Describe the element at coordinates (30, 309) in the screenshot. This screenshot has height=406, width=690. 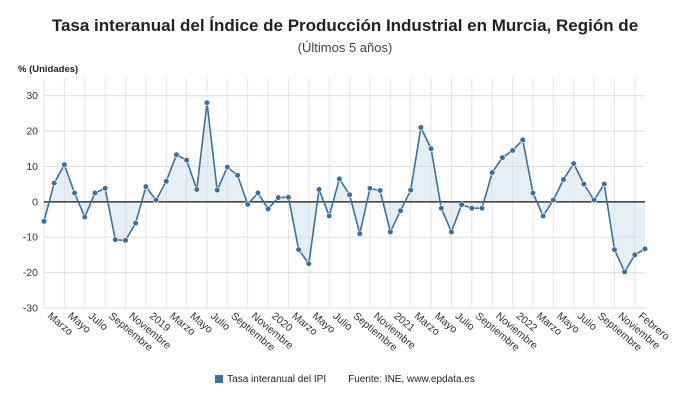
I see `y-tick-label: -30` at that location.